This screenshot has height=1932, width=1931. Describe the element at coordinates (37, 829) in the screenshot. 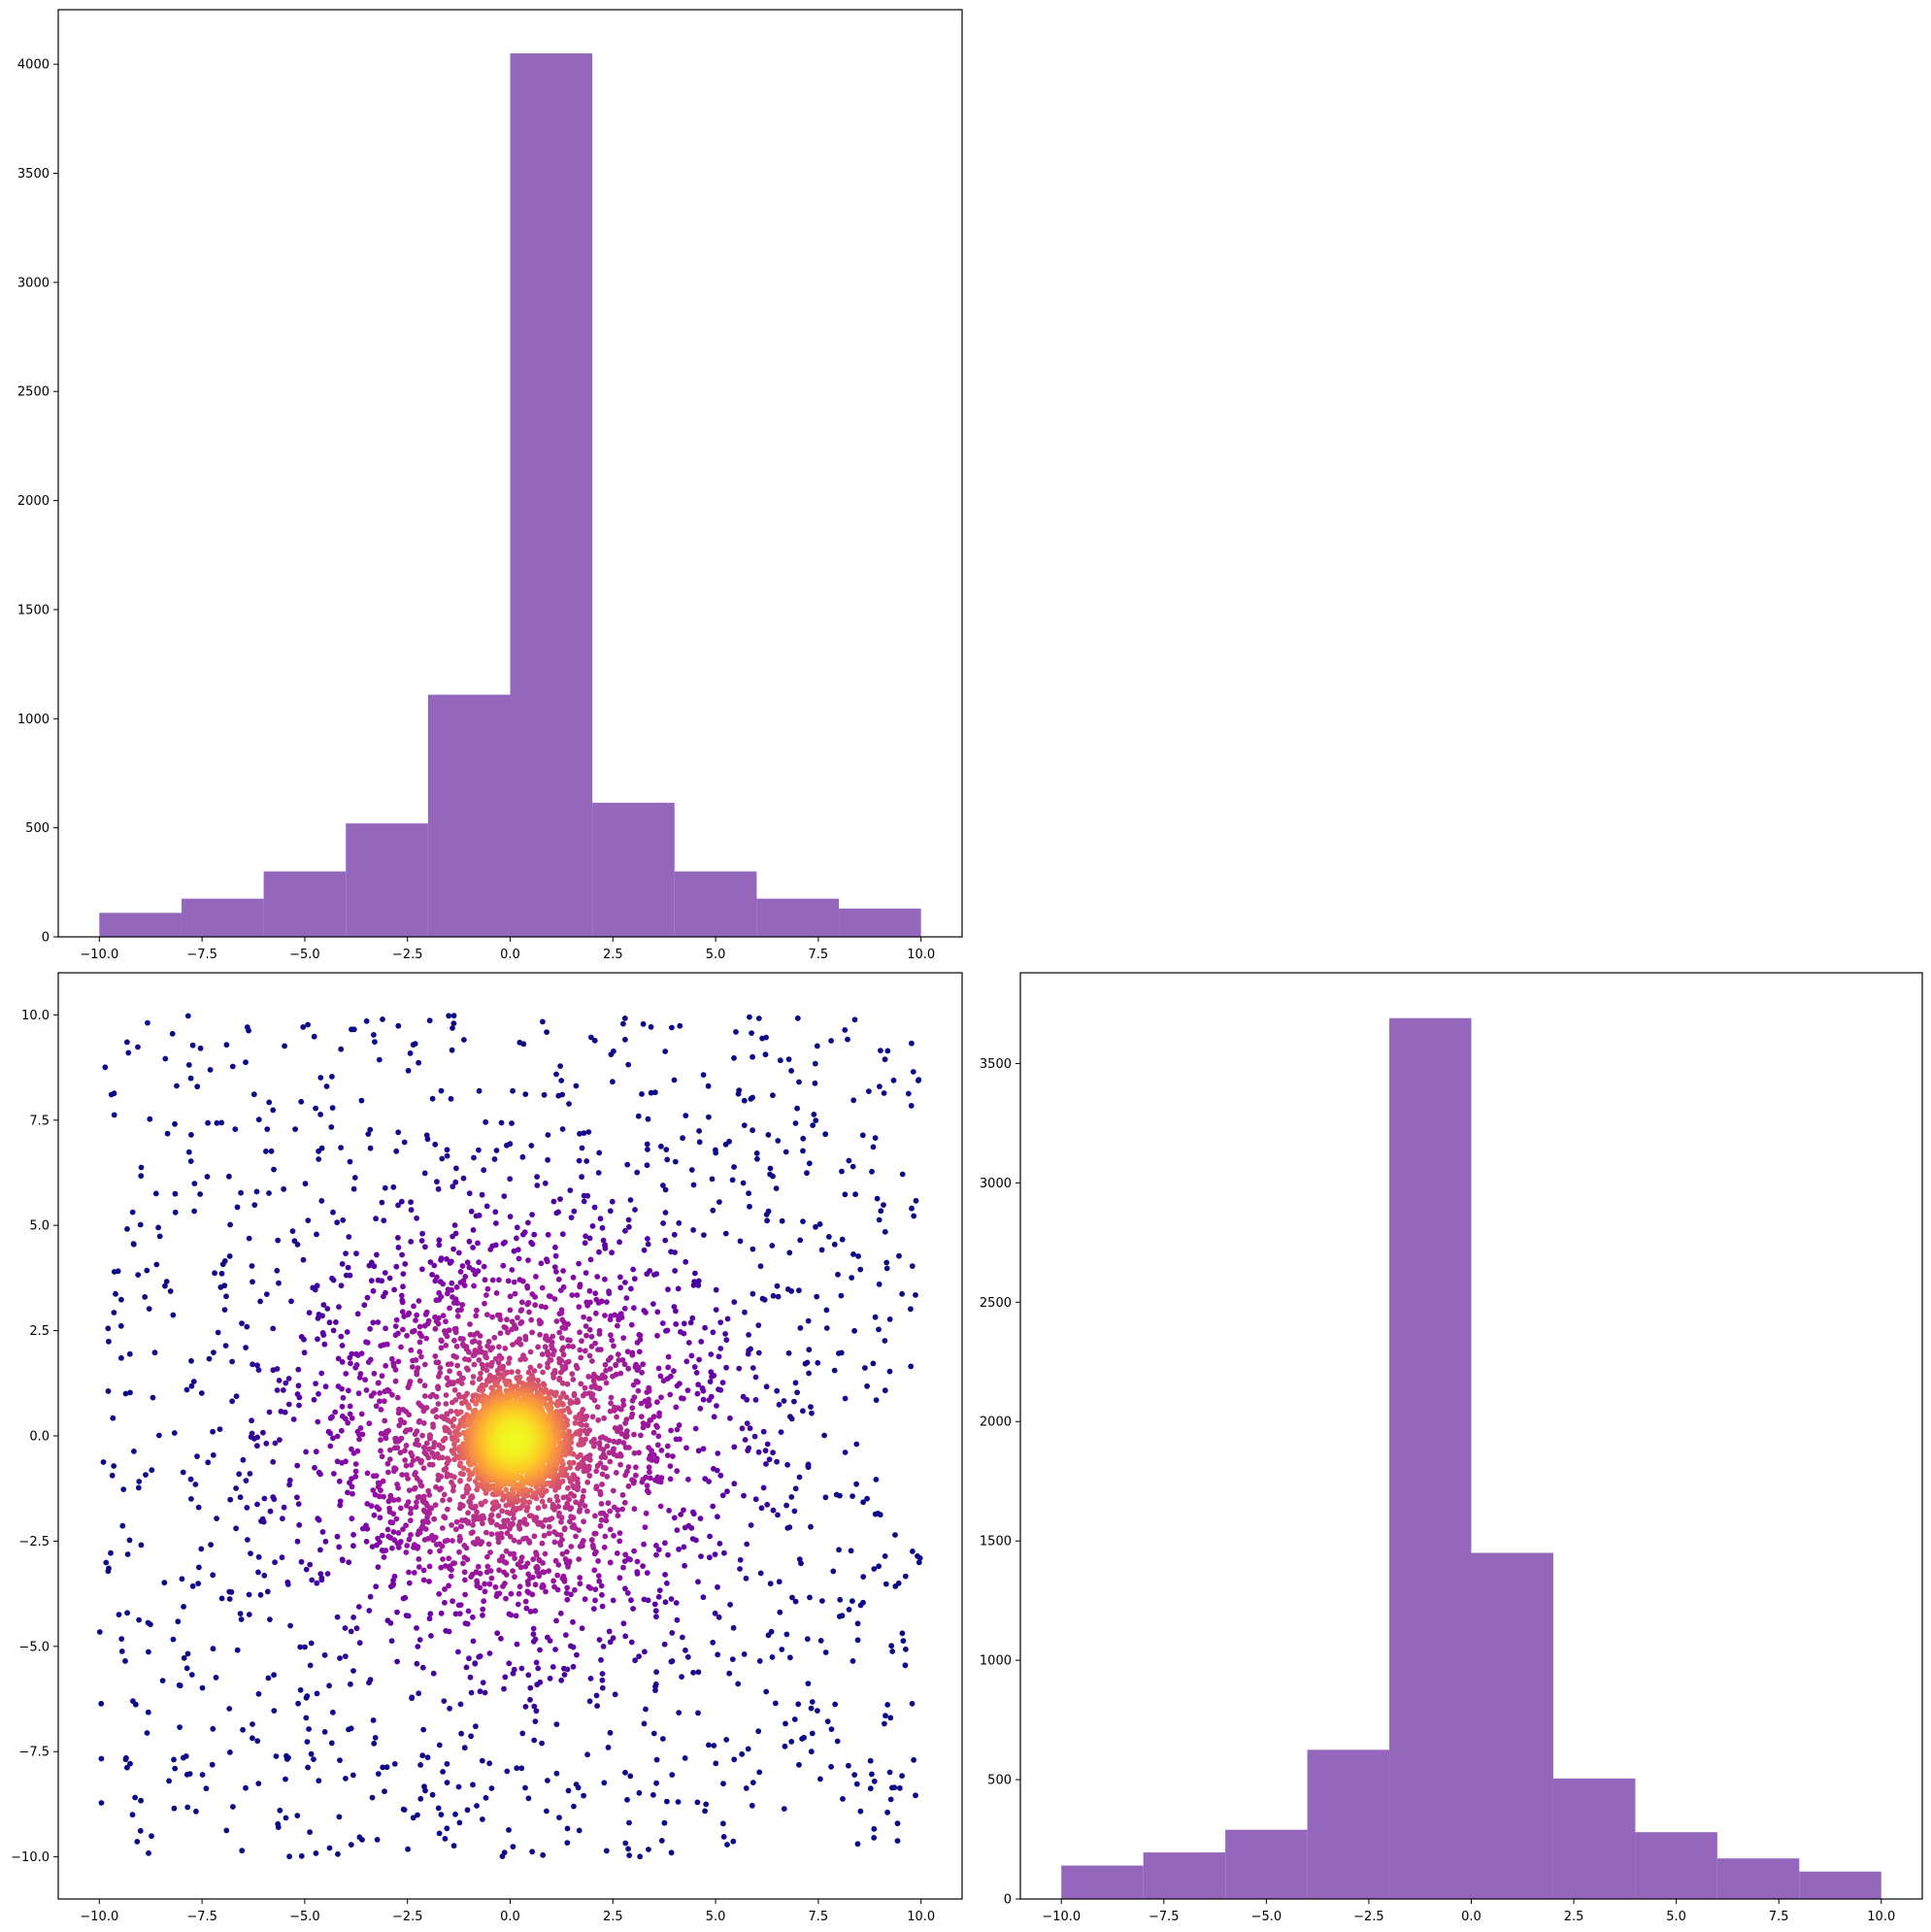

I see `y-tick-label: 500` at that location.